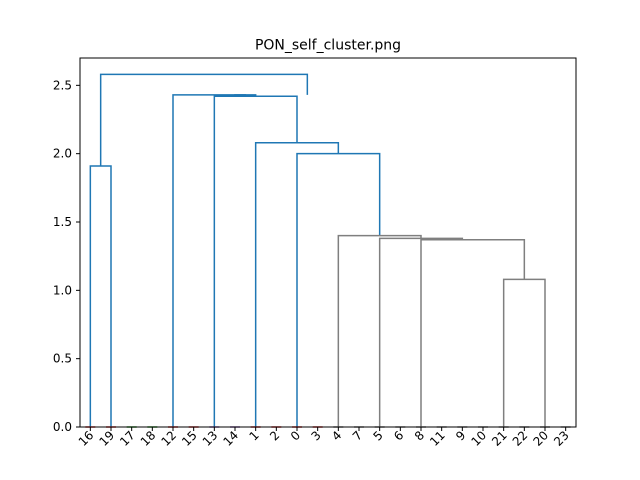  Describe the element at coordinates (148, 438) in the screenshot. I see `leaf-label-3: 18` at that location.